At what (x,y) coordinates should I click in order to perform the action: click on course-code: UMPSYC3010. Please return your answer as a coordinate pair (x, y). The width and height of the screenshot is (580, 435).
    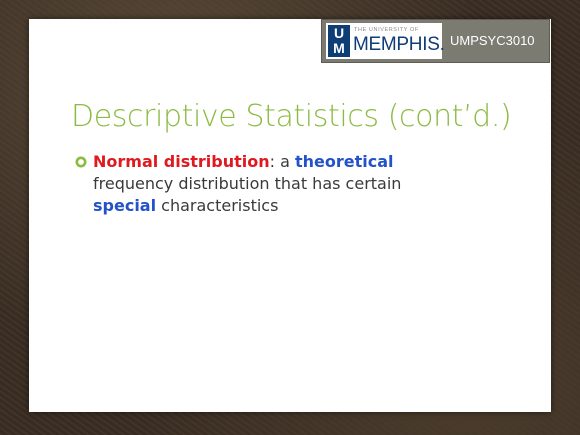
    Looking at the image, I should click on (492, 40).